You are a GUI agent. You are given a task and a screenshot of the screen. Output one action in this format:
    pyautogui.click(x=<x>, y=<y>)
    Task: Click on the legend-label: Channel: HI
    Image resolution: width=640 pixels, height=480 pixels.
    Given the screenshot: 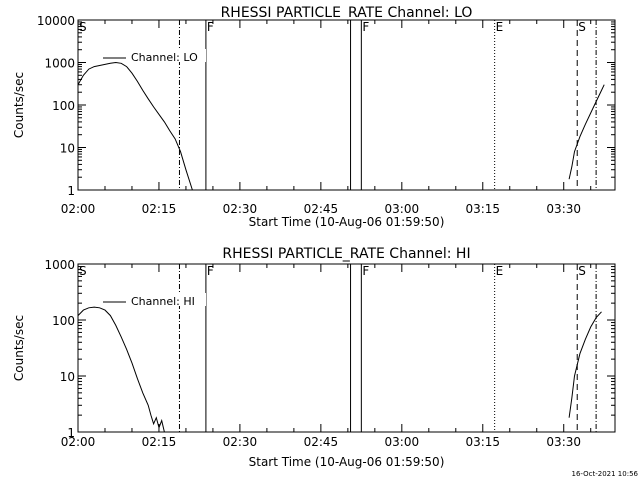 What is the action you would take?
    pyautogui.click(x=163, y=301)
    